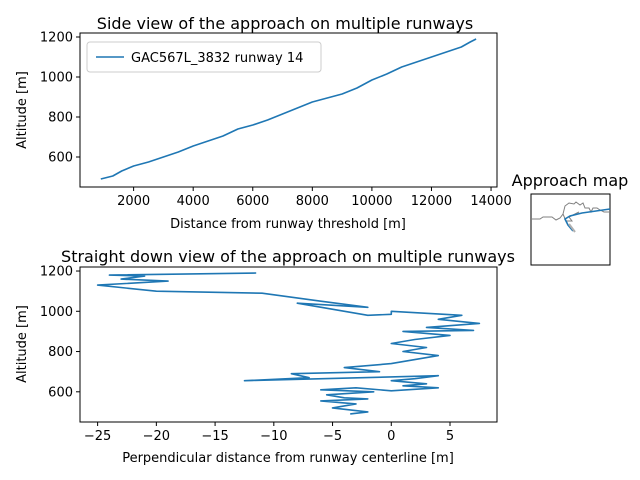  What do you see at coordinates (60, 158) in the screenshot?
I see `side-view-ytick-label: 600` at bounding box center [60, 158].